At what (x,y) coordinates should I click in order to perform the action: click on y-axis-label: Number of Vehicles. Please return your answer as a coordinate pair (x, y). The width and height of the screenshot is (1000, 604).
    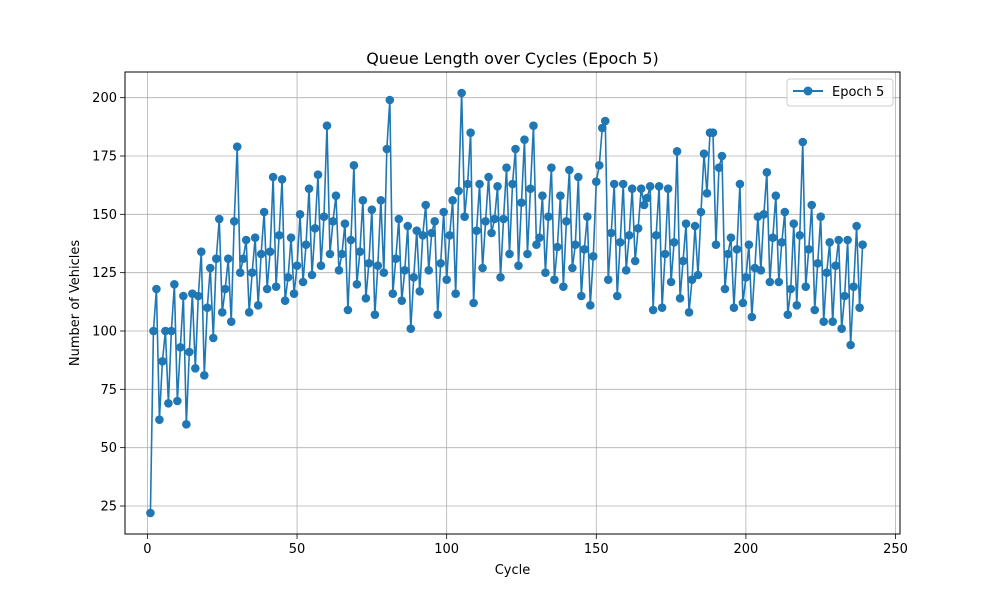
    Looking at the image, I should click on (75, 303).